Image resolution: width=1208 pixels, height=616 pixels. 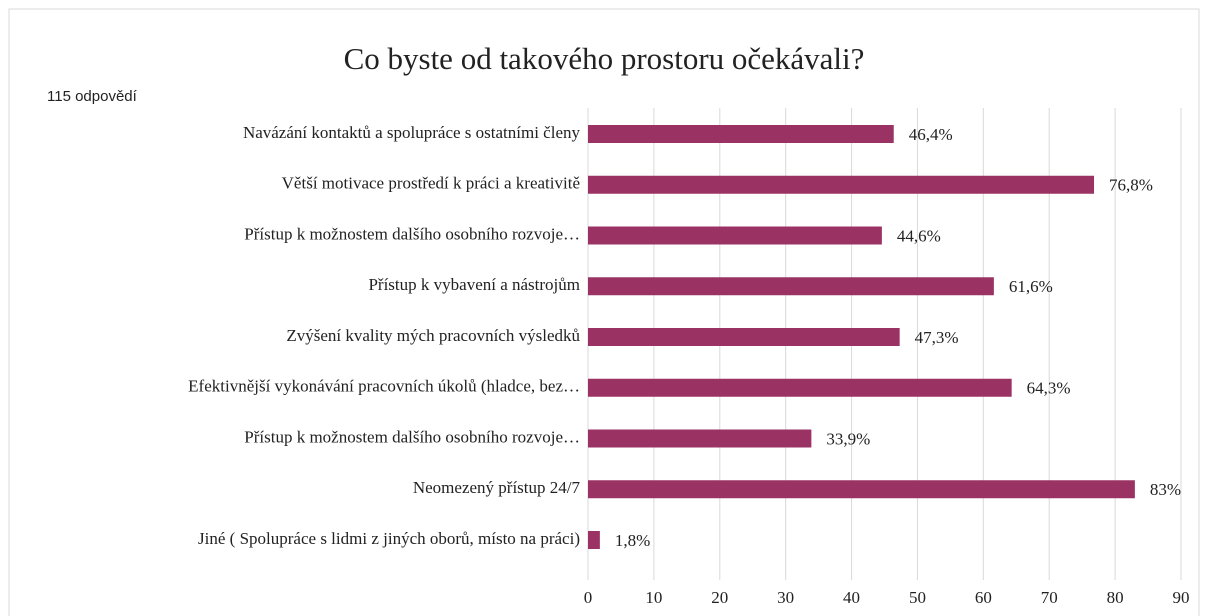 I want to click on value-label: 33,9%, so click(x=848, y=438).